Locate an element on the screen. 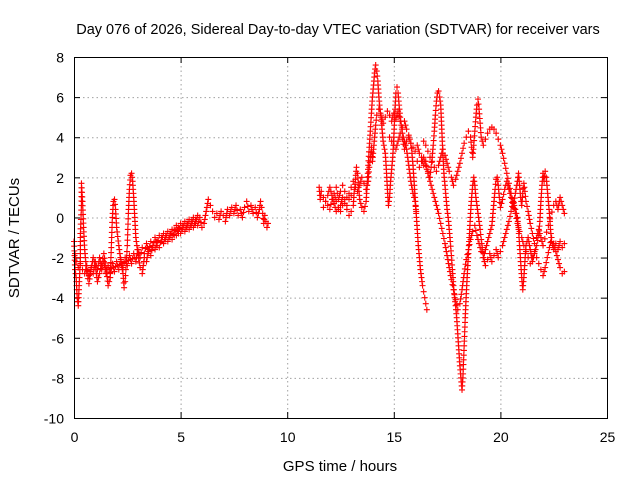 Image resolution: width=640 pixels, height=480 pixels. x-tick-label: 15 is located at coordinates (395, 437).